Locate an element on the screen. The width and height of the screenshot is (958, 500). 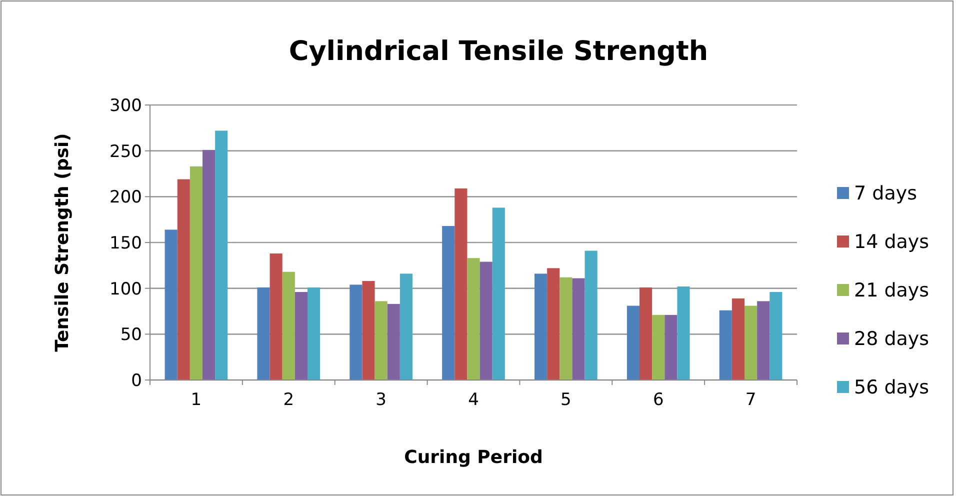
legend-label: 28 days is located at coordinates (892, 339).